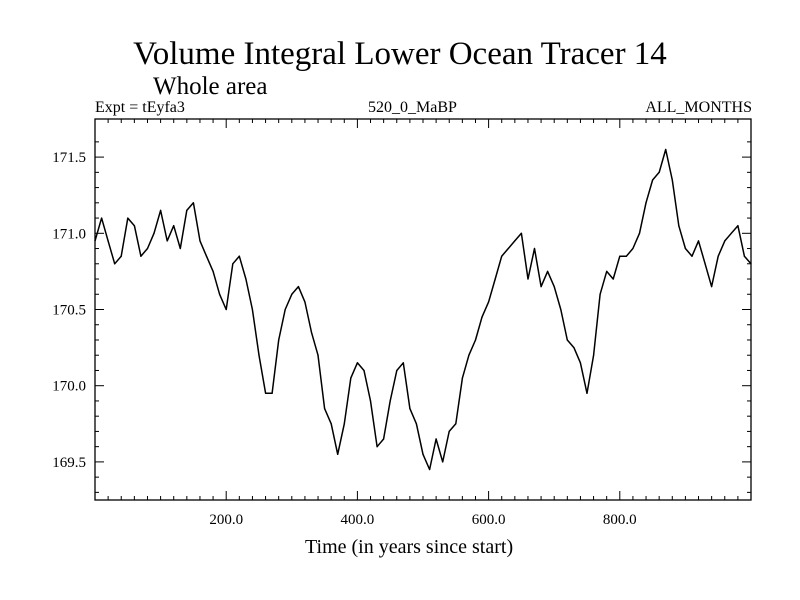 This screenshot has height=600, width=800. I want to click on period-label: 520_0_MaBP, so click(412, 107).